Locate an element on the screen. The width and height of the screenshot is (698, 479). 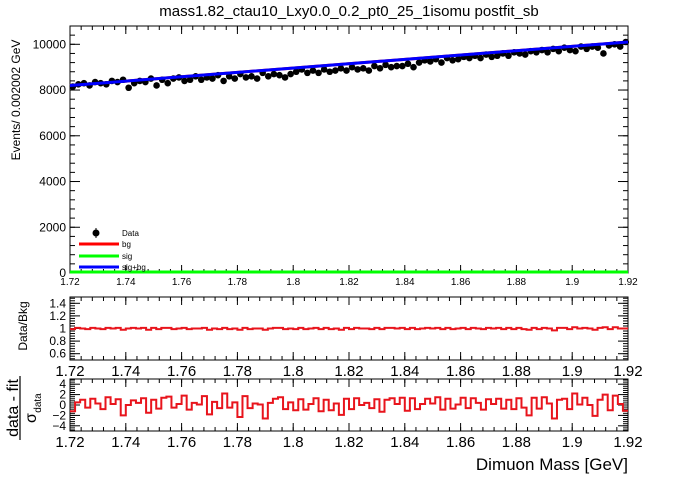
pull-step-line is located at coordinates (349, 406).